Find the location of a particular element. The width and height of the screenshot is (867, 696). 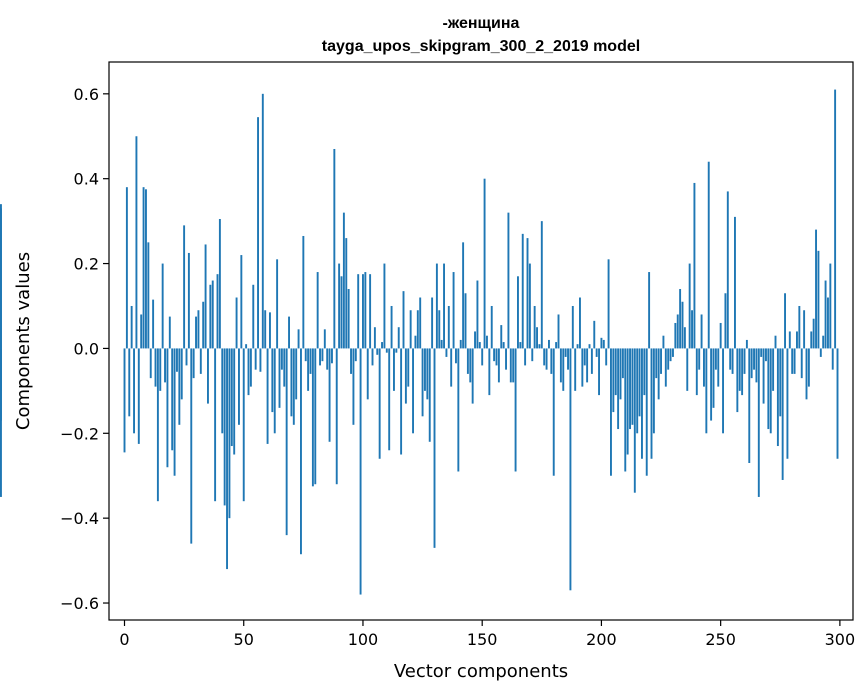

y-tick-label: −0.2 is located at coordinates (79, 433).